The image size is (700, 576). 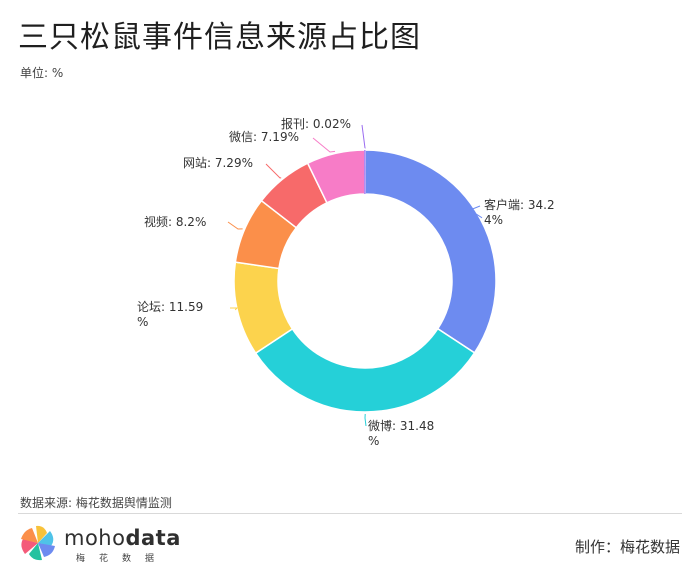 What do you see at coordinates (316, 123) in the screenshot?
I see `data-label-报刊: 报刊: 0.02%` at bounding box center [316, 123].